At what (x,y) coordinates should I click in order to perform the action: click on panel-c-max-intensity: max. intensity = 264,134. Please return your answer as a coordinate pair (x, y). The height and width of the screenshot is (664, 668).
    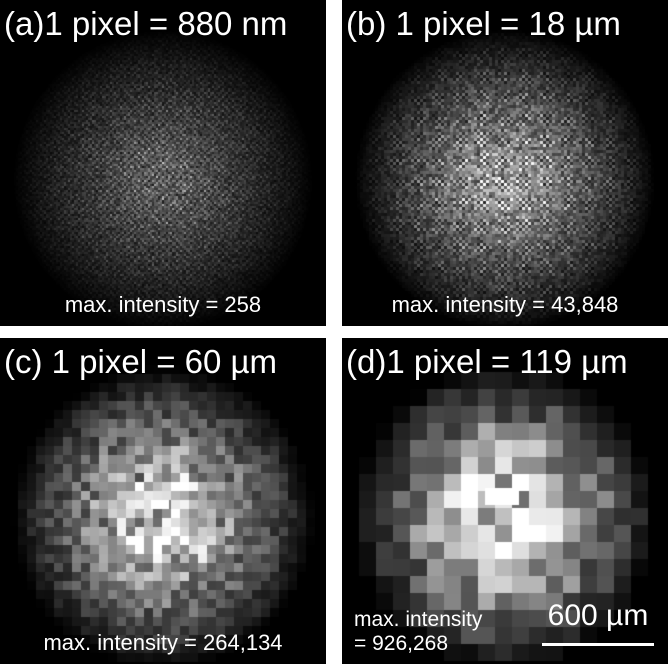
    Looking at the image, I should click on (163, 642).